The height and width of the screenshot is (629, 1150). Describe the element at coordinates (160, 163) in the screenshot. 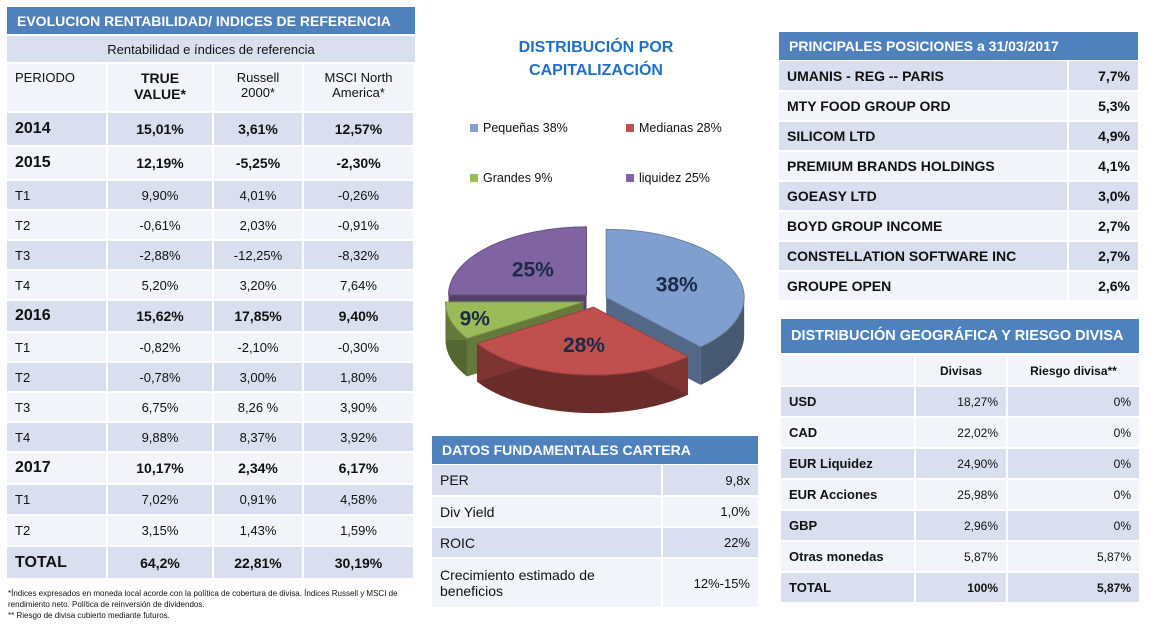

I see `cell-tv: 12,19%` at that location.